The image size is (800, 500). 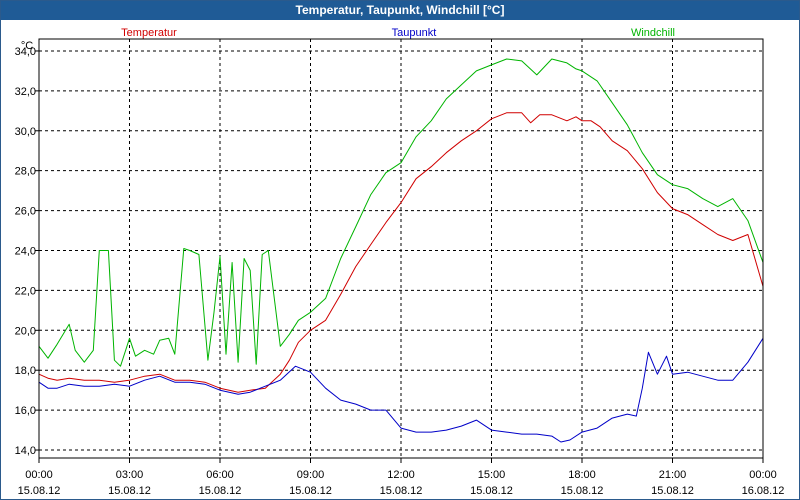 I want to click on x-tick-time: 12:00, so click(x=401, y=475).